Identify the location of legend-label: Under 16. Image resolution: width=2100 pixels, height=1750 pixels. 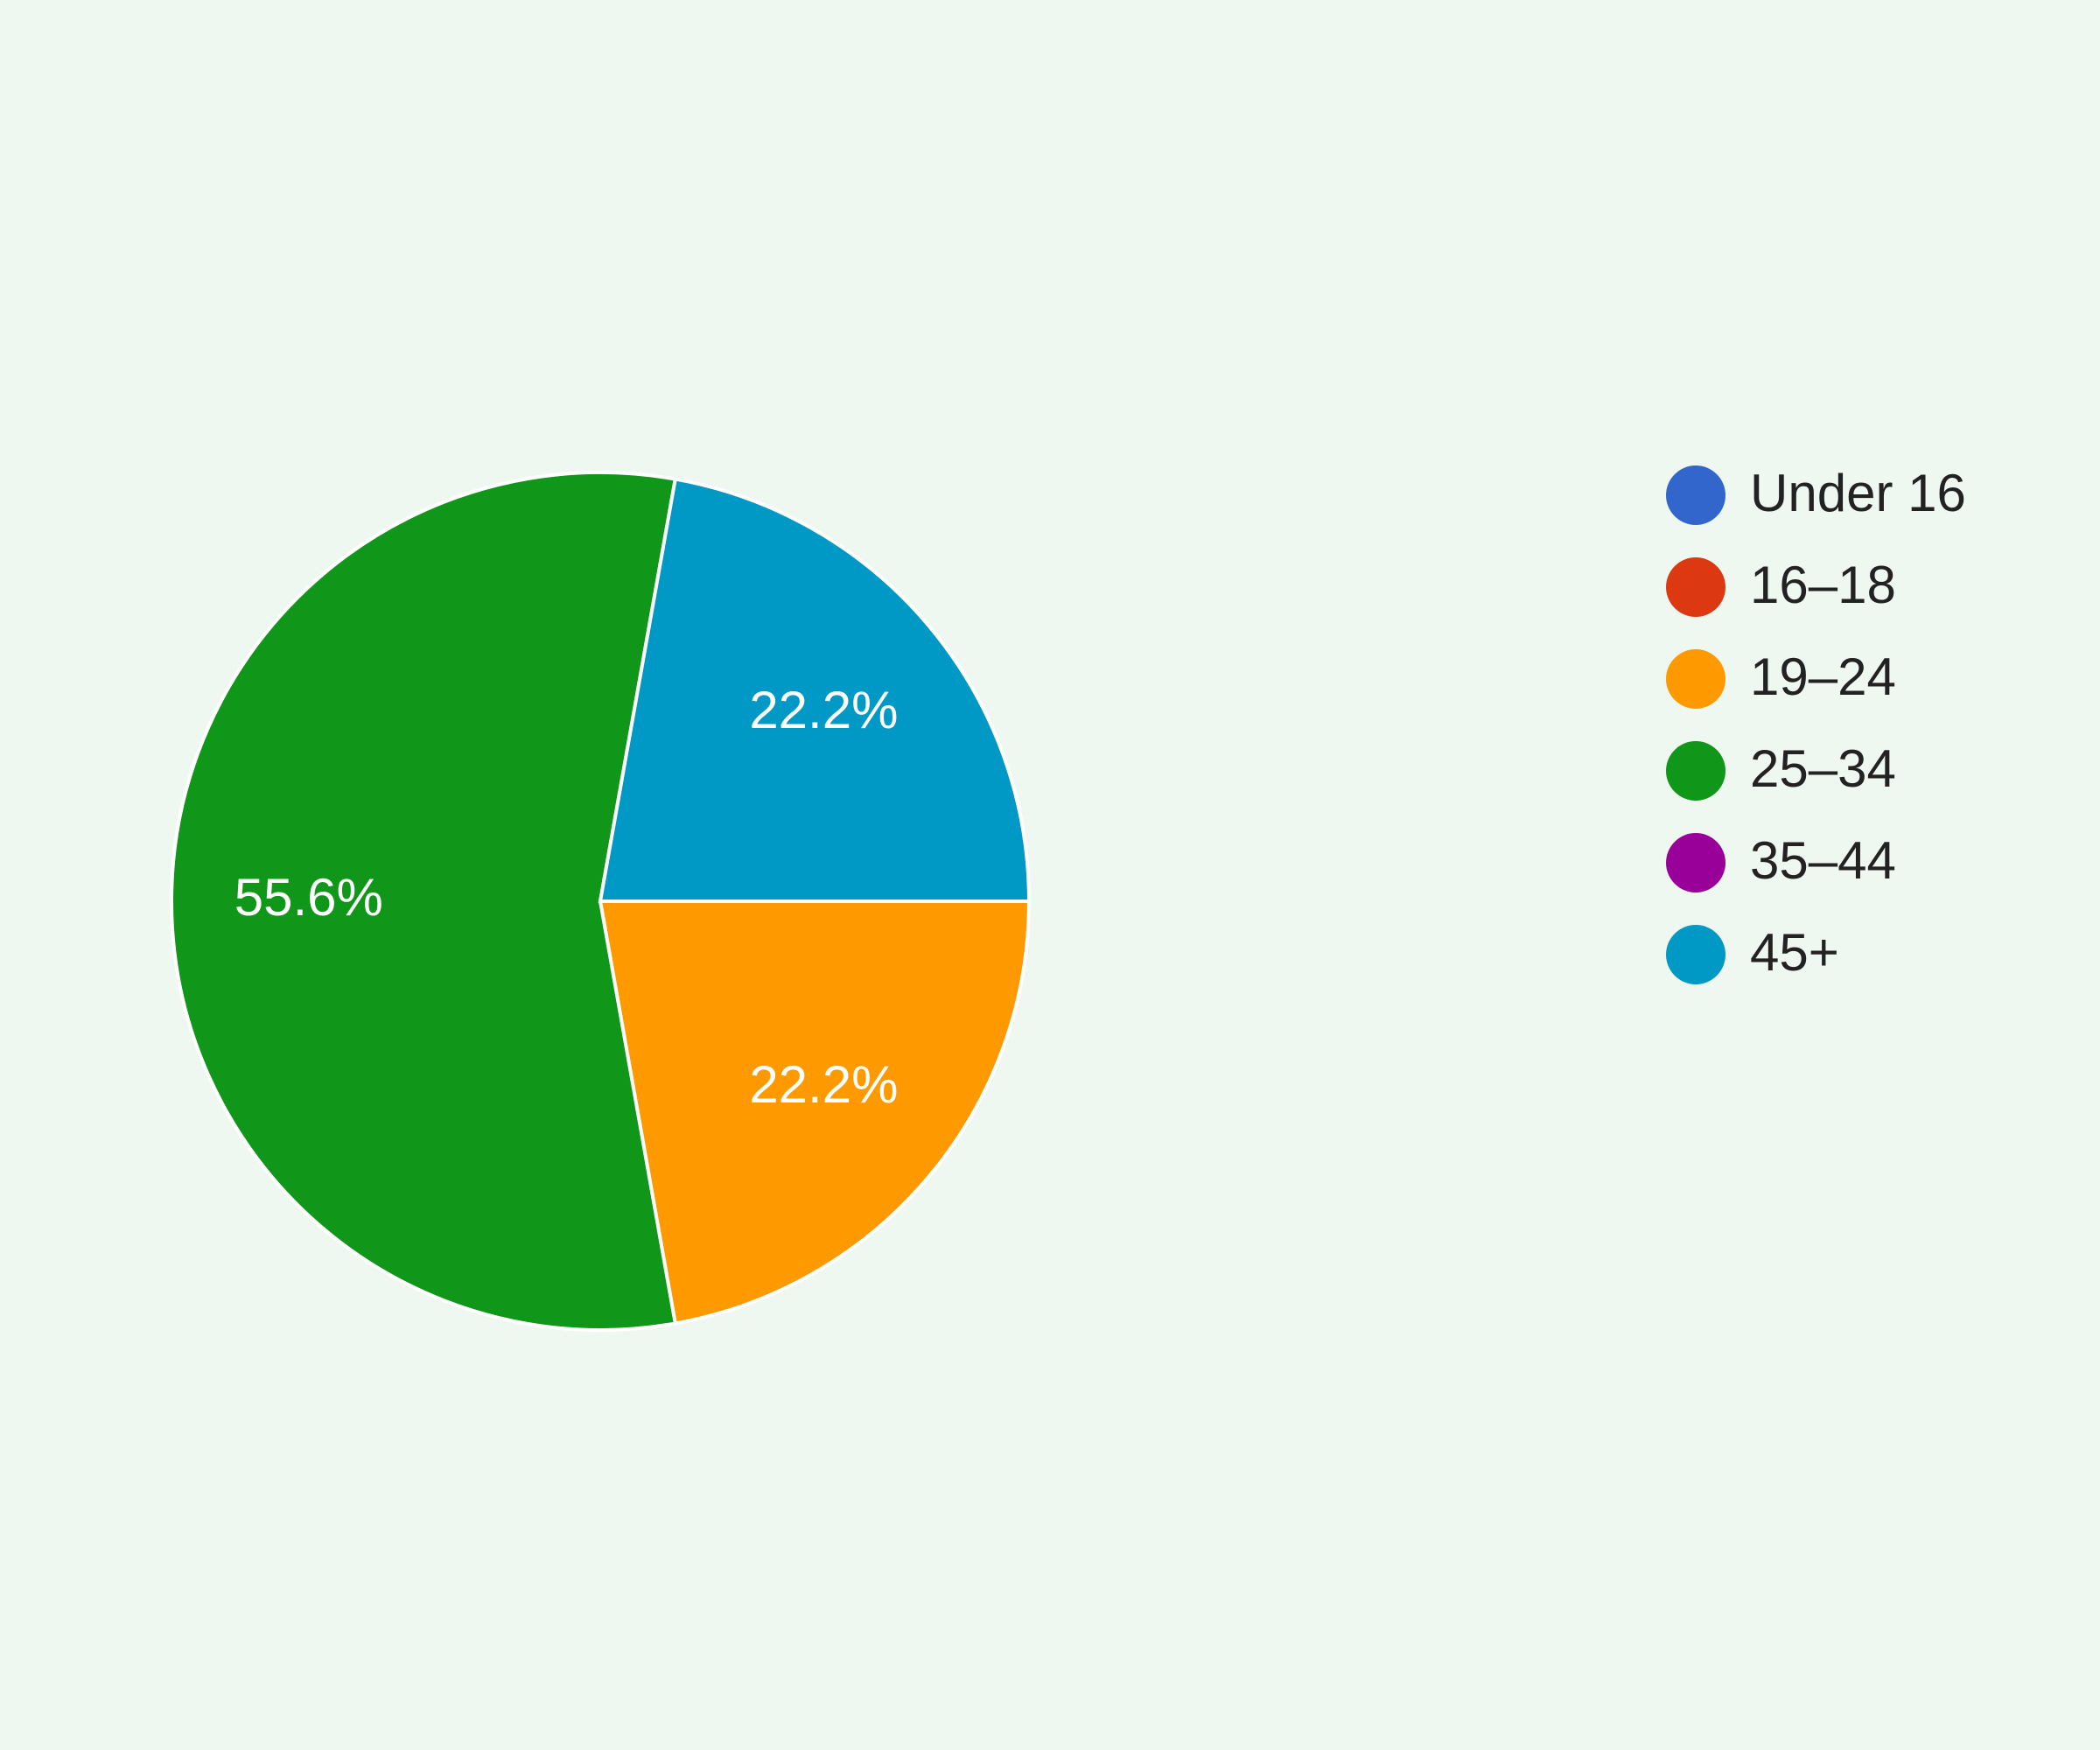
(1858, 493).